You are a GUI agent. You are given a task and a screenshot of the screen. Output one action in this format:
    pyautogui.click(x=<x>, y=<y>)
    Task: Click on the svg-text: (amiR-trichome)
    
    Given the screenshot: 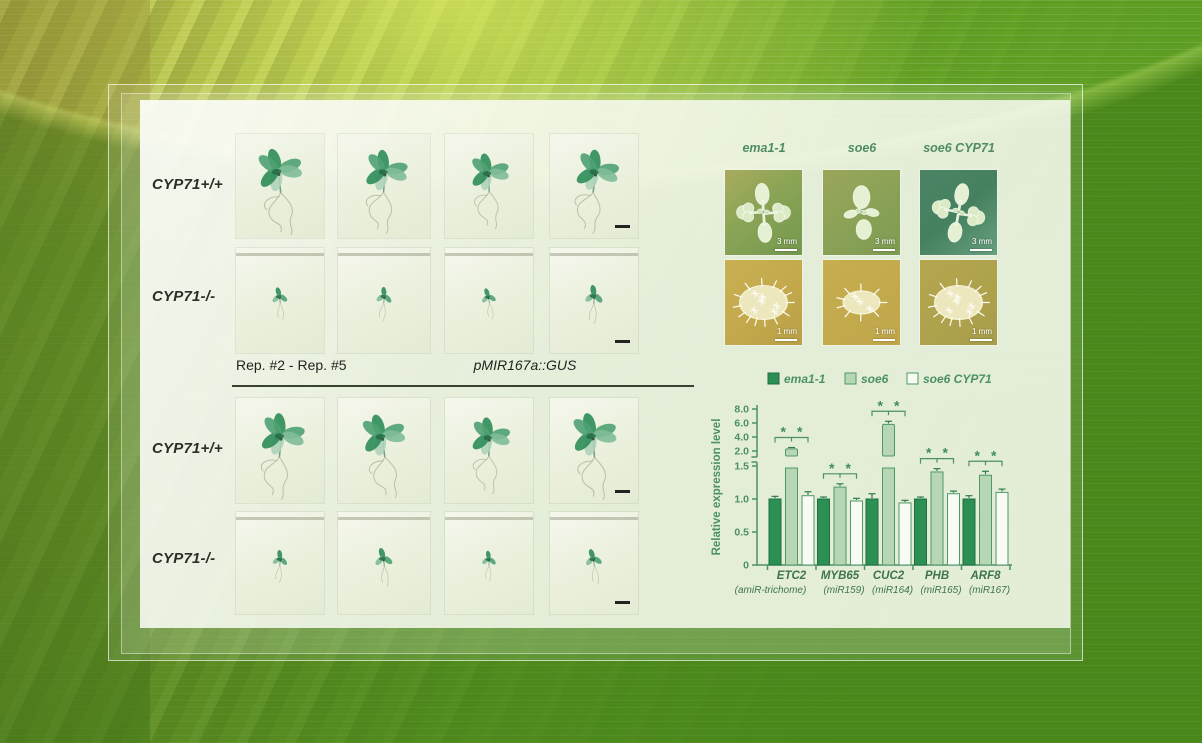 What is the action you would take?
    pyautogui.click(x=771, y=590)
    